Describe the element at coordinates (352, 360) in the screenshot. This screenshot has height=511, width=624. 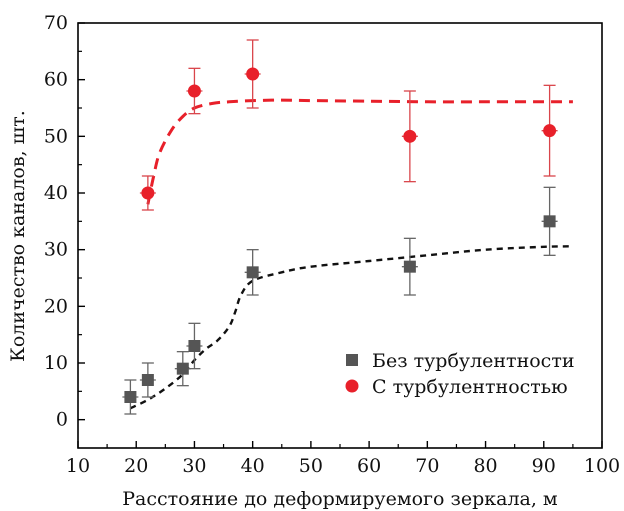
I see `legend-marker-square` at that location.